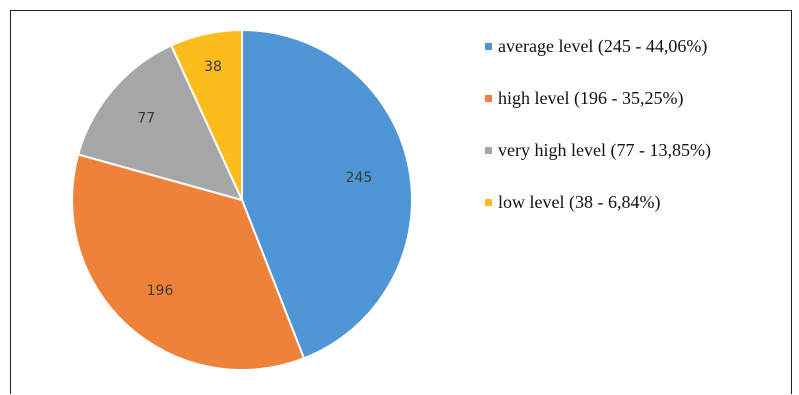 The width and height of the screenshot is (799, 395). I want to click on slice-label-high: 196, so click(160, 291).